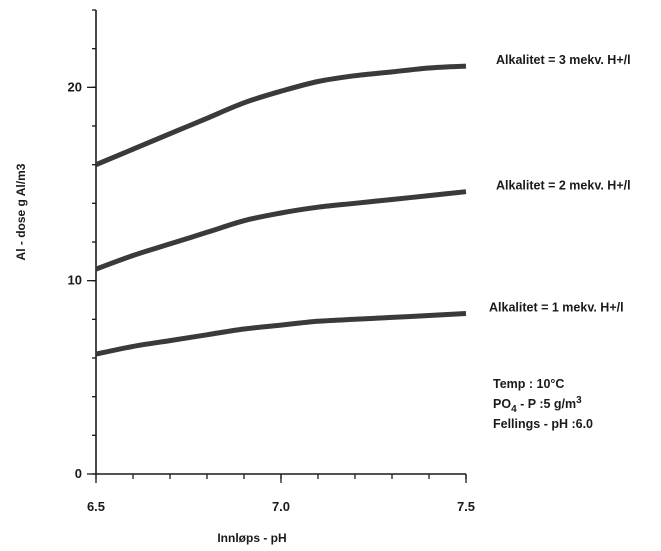 This screenshot has width=661, height=551. Describe the element at coordinates (21, 211) in the screenshot. I see `y-axis-label: Al - dose g Al/m3` at that location.